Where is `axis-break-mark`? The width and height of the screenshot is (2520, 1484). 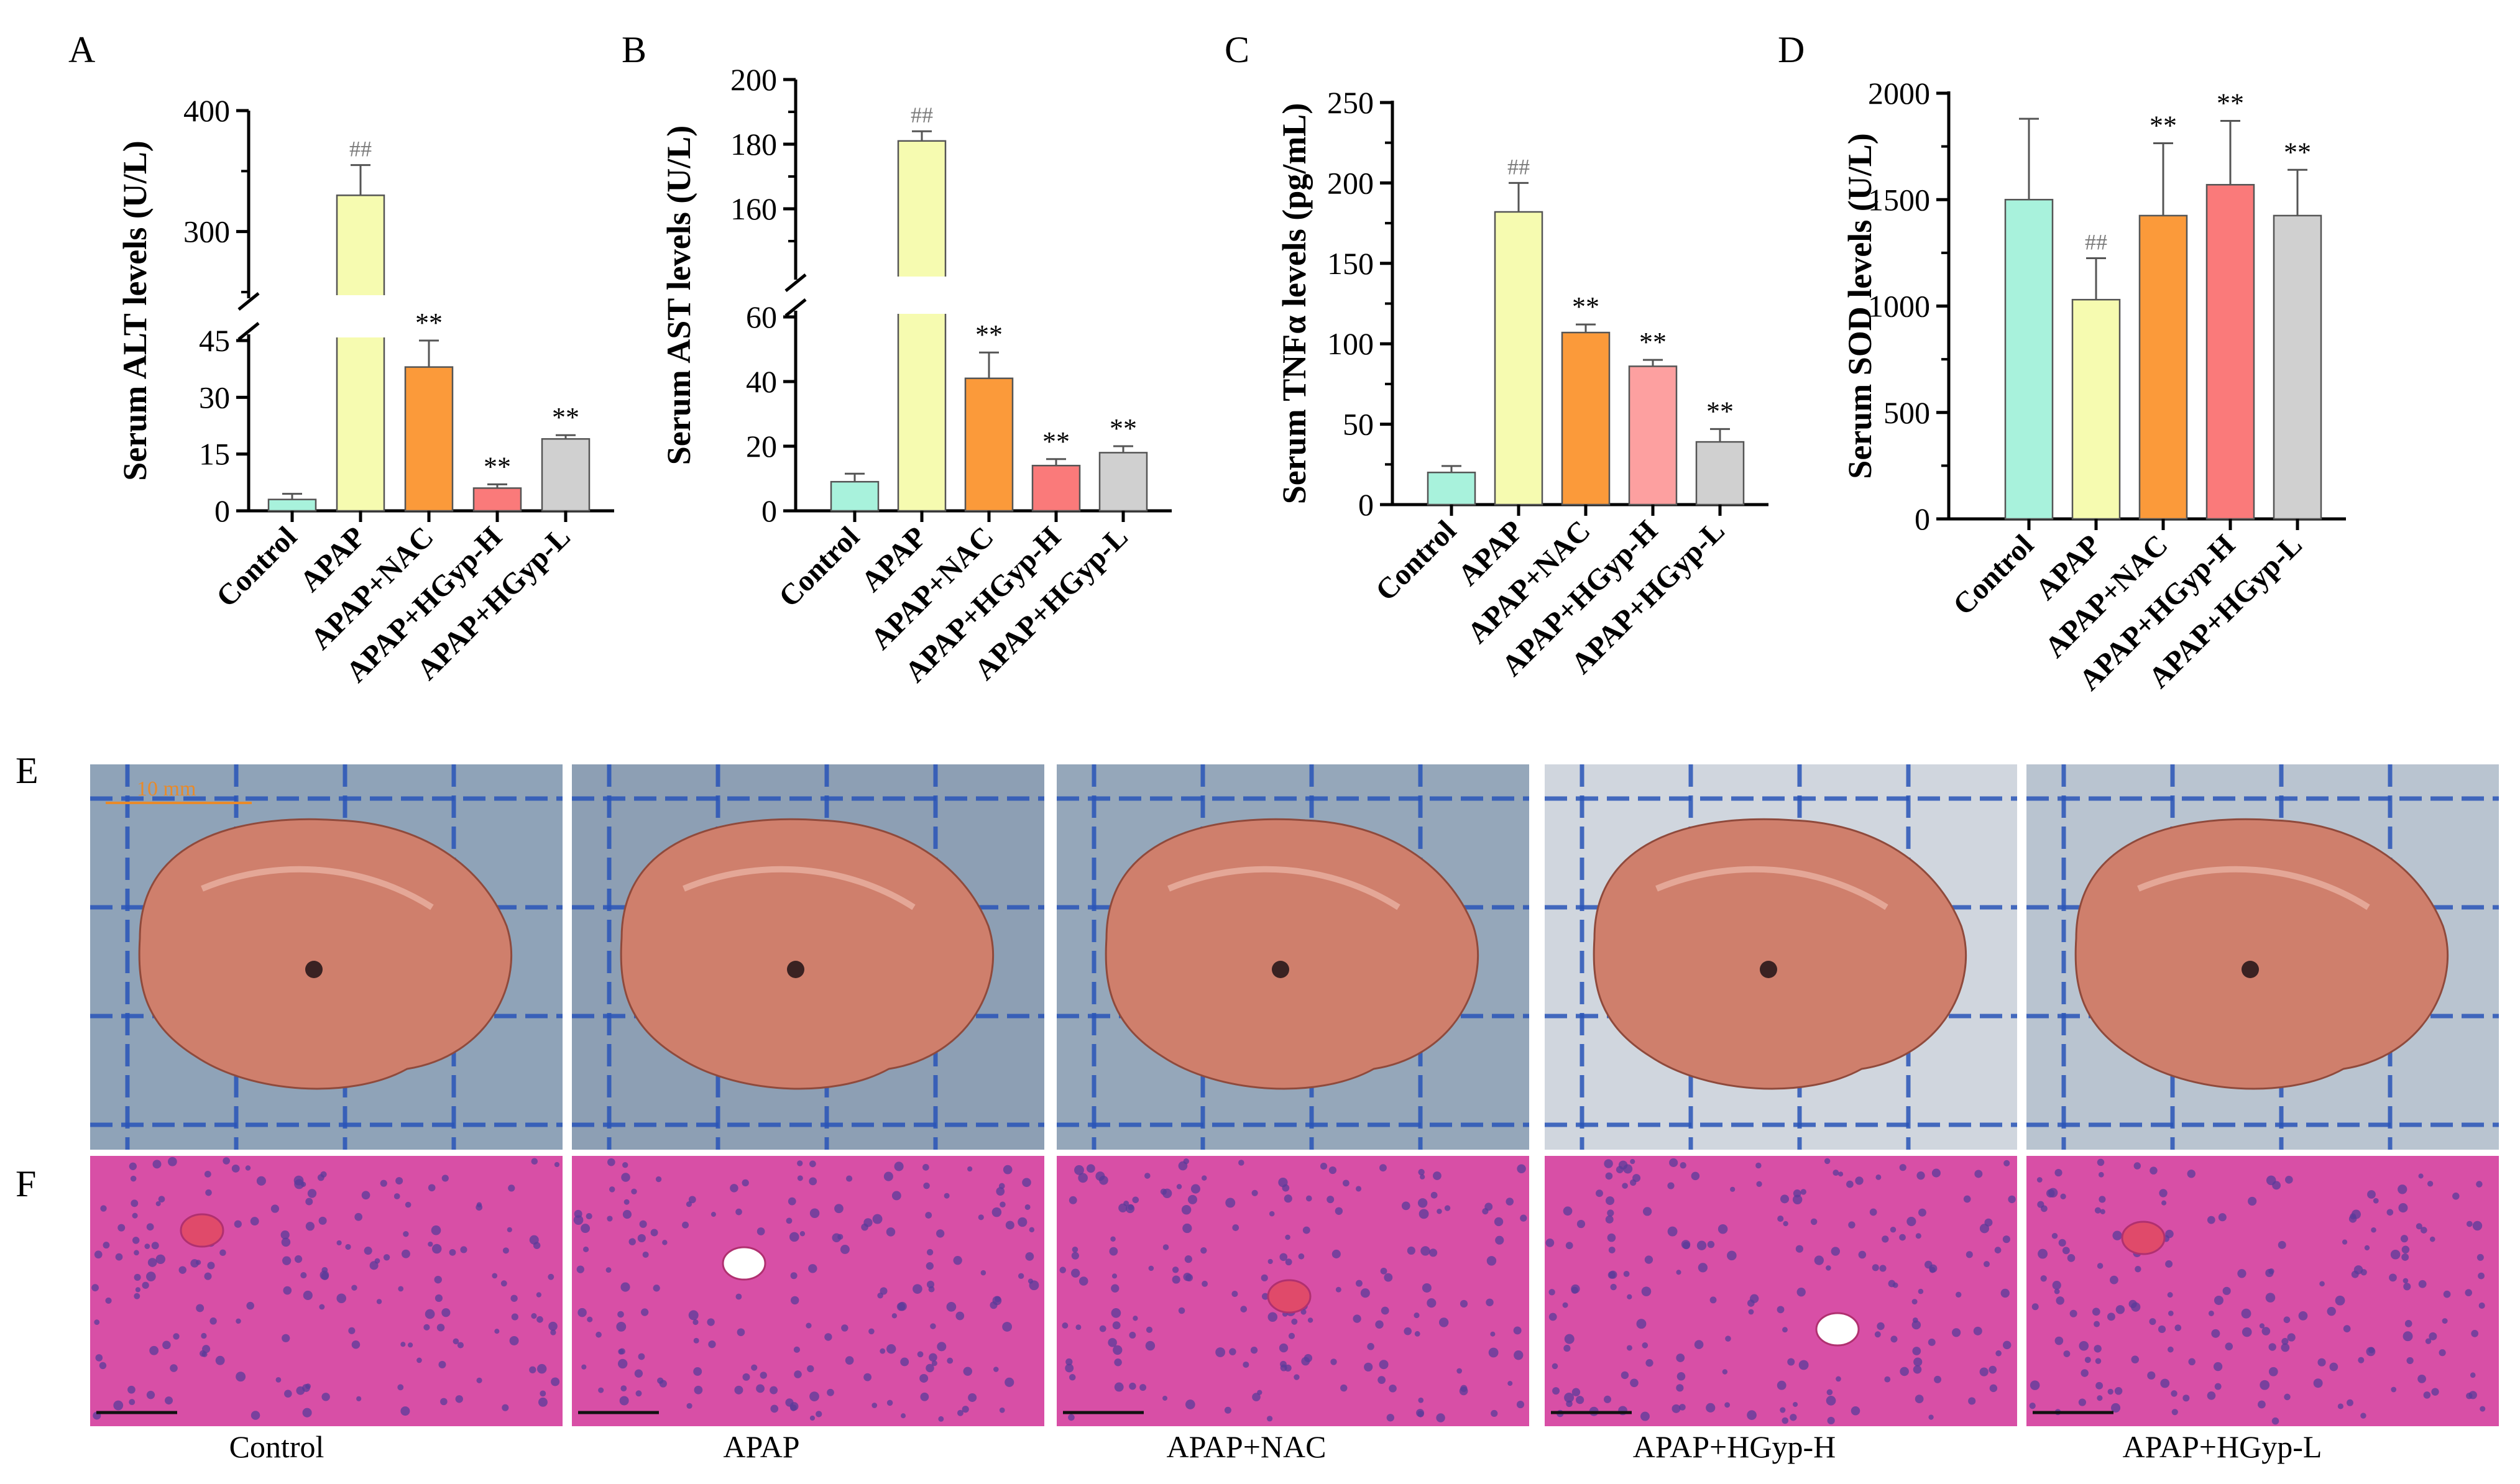 axis-break-mark is located at coordinates (796, 307).